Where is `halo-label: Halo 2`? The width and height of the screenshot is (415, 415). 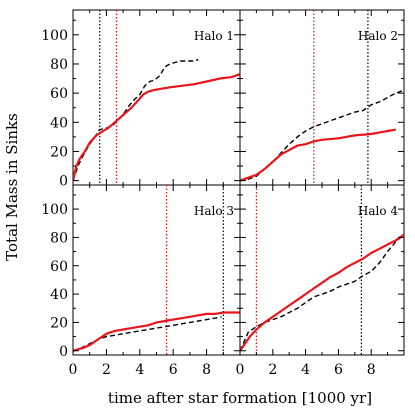 halo-label: Halo 2 is located at coordinates (378, 36).